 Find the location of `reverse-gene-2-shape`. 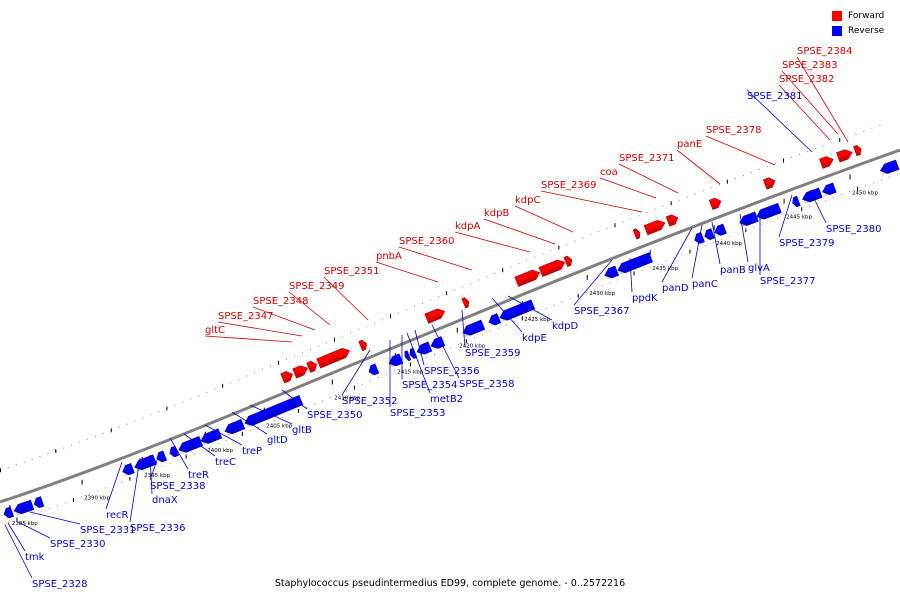

reverse-gene-2-shape is located at coordinates (39, 502).